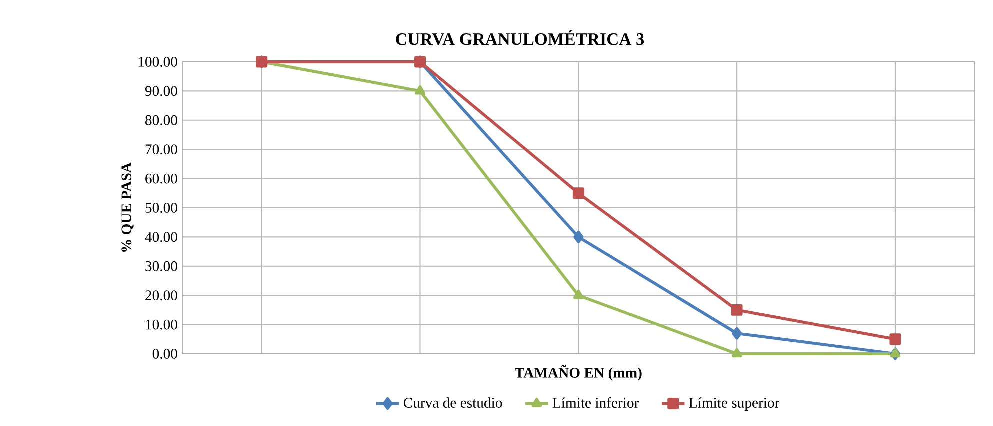 The image size is (993, 426). I want to click on y-tick-label: 10.00, so click(162, 325).